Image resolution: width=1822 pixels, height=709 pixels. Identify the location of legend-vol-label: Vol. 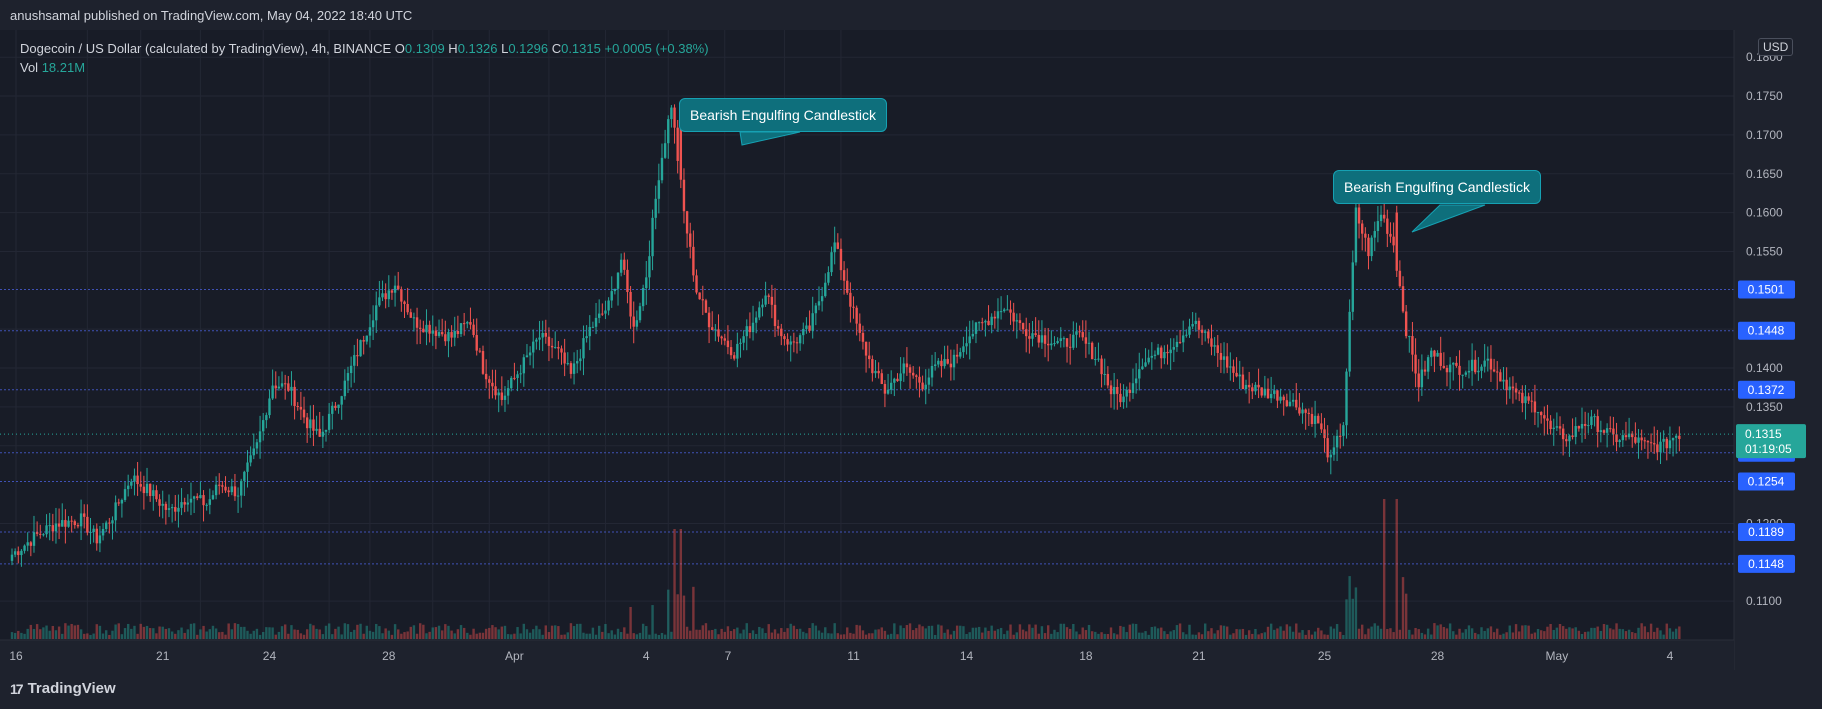
(29, 67).